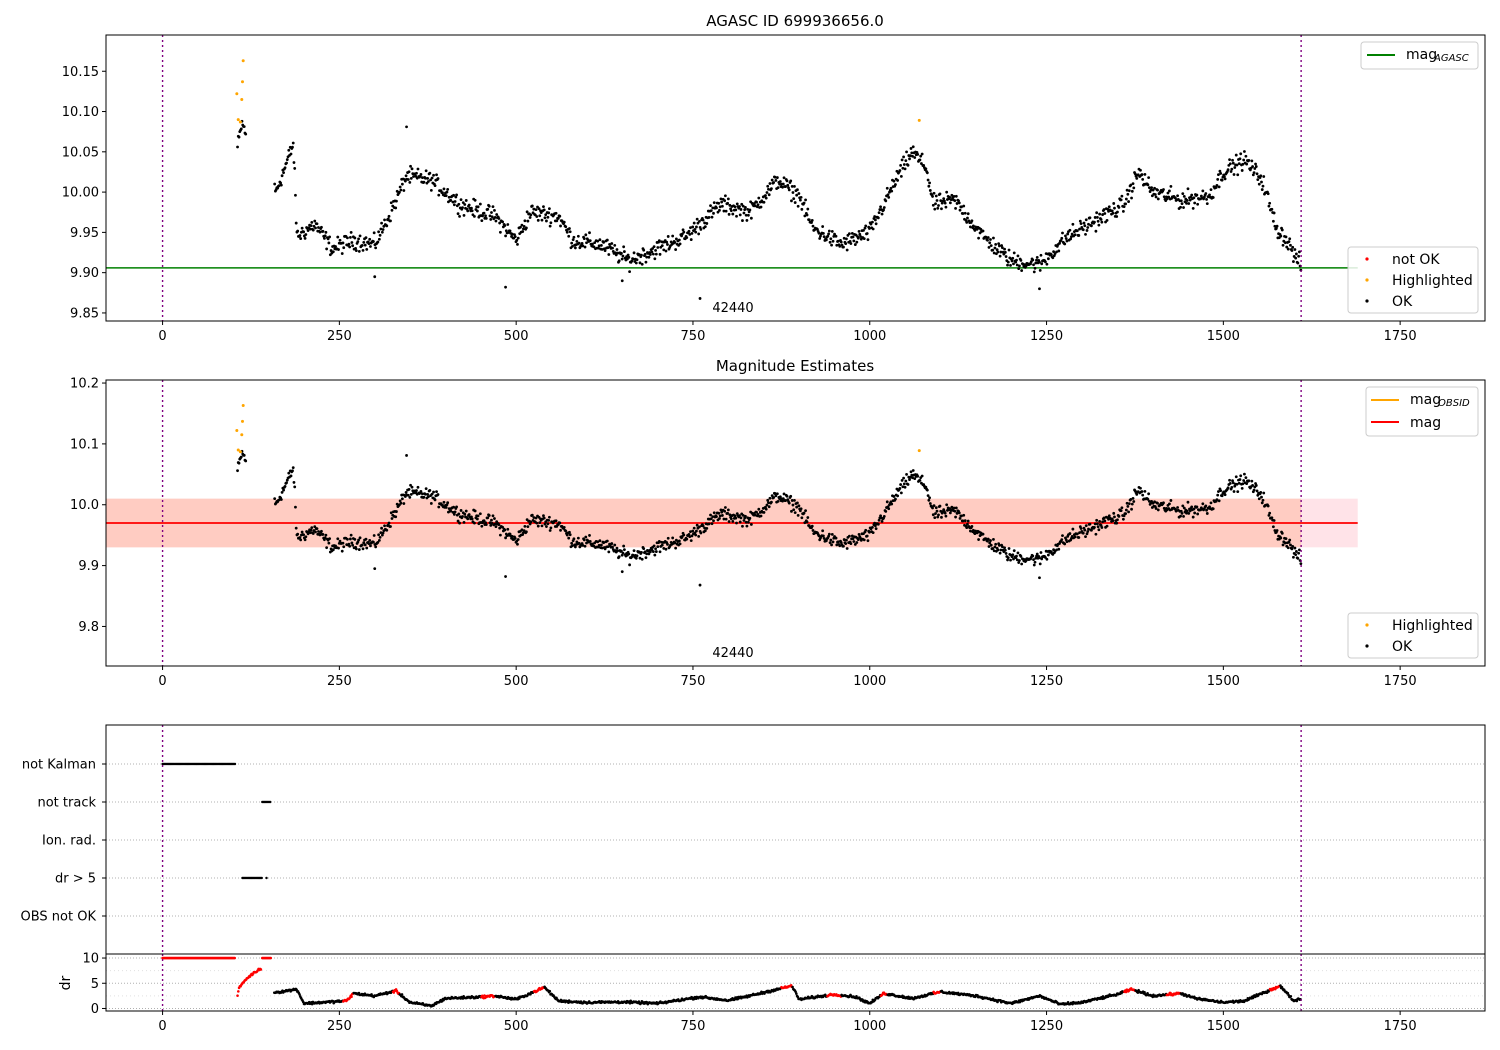 Image resolution: width=1500 pixels, height=1050 pixels. What do you see at coordinates (339, 1026) in the screenshot?
I see `x-tick-label: 250` at bounding box center [339, 1026].